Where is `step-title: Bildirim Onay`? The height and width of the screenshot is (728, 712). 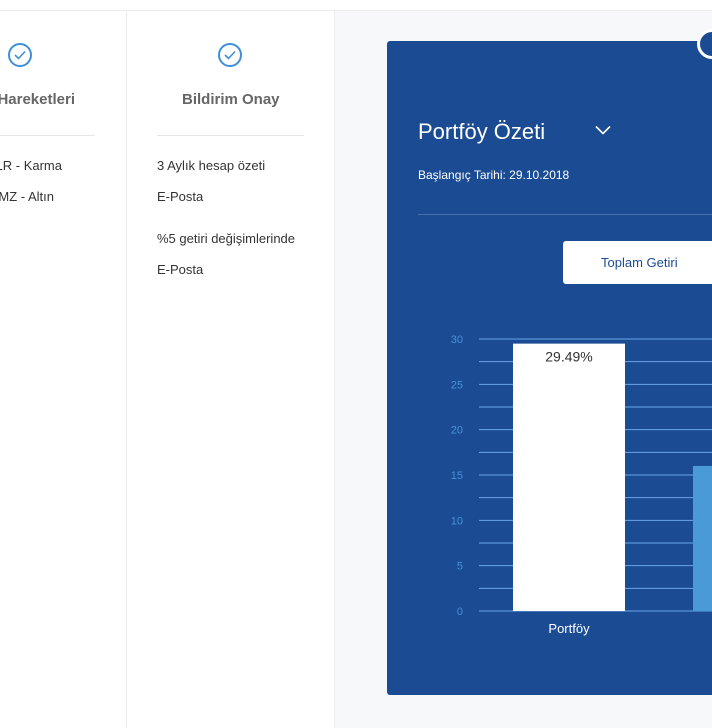 step-title: Bildirim Onay is located at coordinates (231, 99).